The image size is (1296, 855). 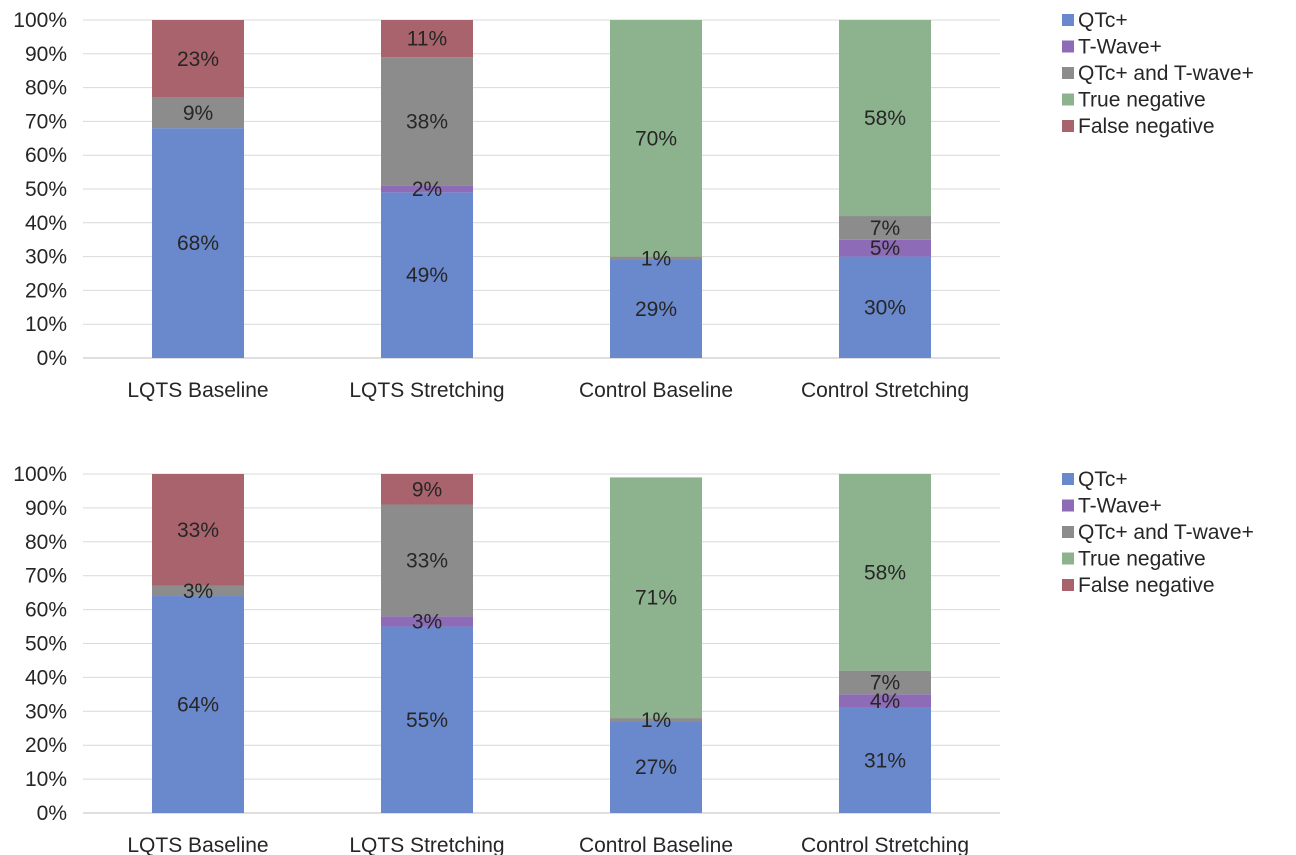 I want to click on data-label: 58%, so click(x=885, y=572).